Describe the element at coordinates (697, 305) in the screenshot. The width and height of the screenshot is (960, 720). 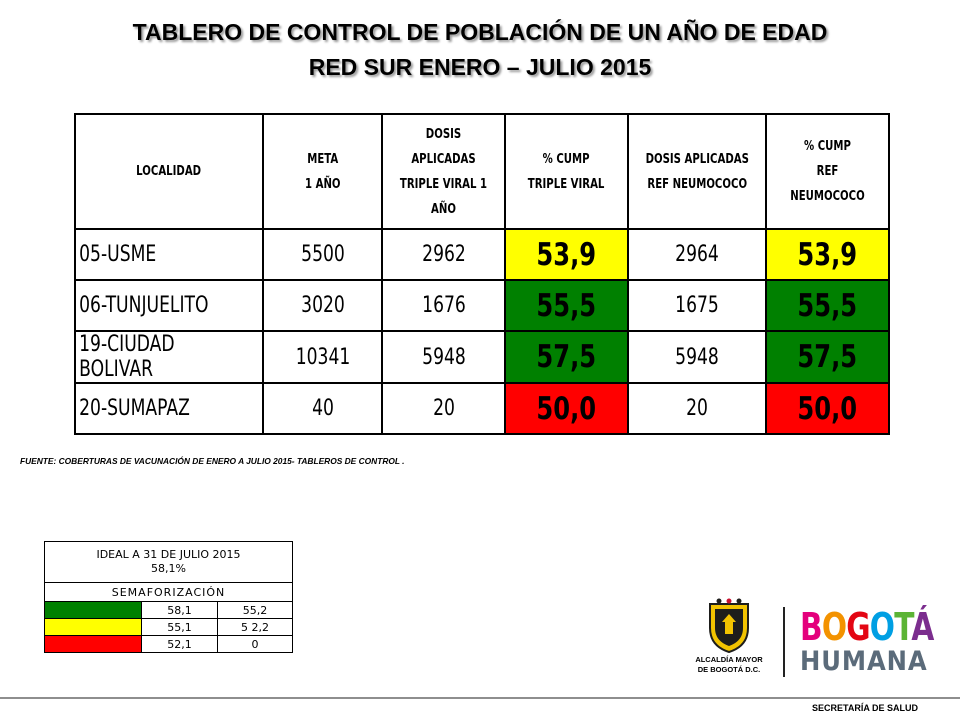
I see `cell-dosis-rn: 1675` at that location.